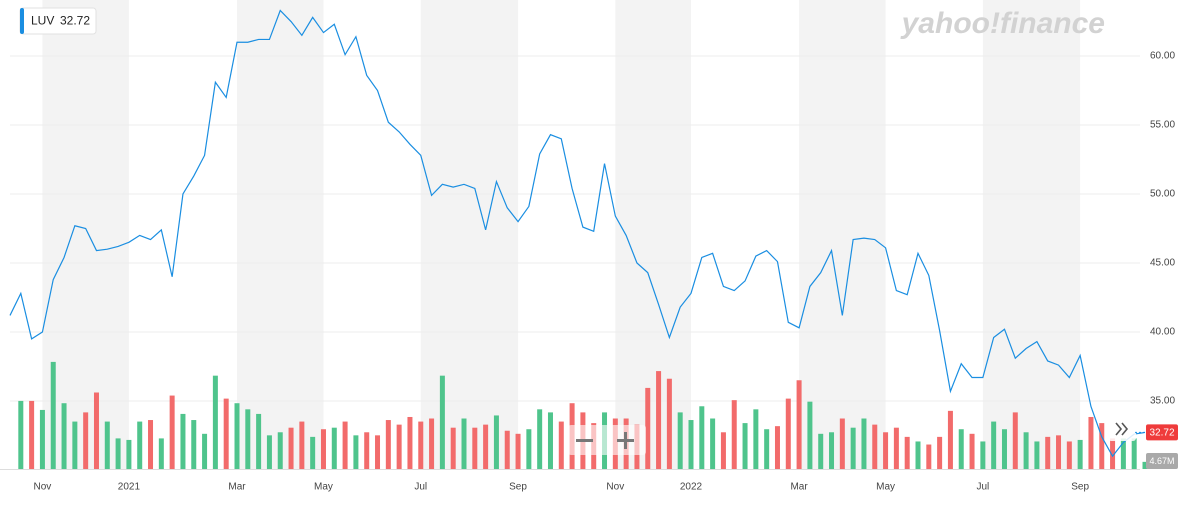 The width and height of the screenshot is (1190, 506). I want to click on chevron-icon, so click(1122, 429).